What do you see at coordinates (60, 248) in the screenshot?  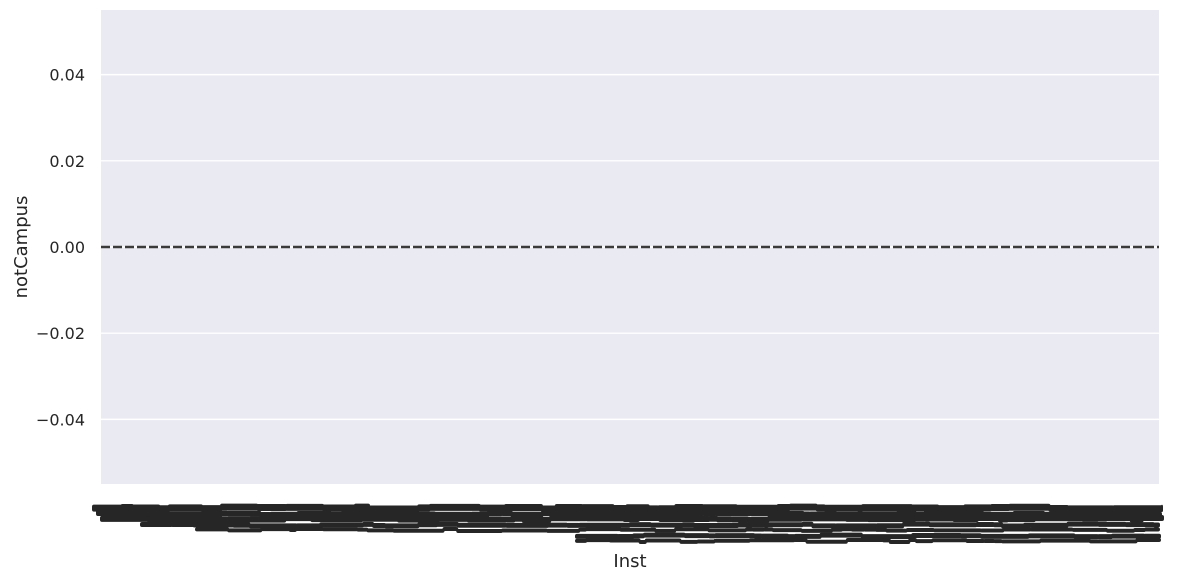 I see `y-tick-labels: 0.04 0.02 0.00 −0.02 −0.04` at bounding box center [60, 248].